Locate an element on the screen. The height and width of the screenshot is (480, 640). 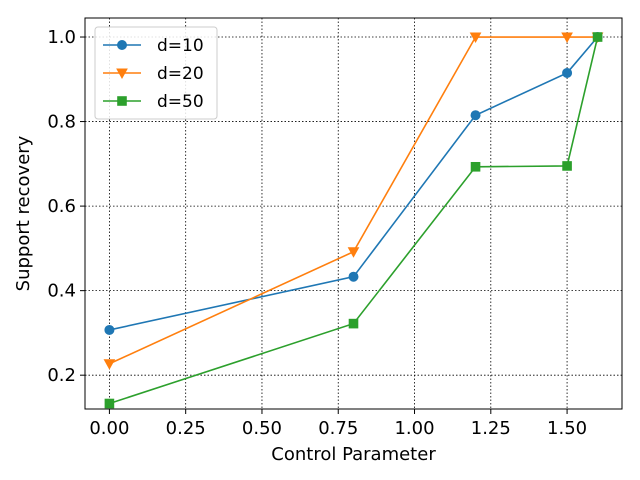
x-tick-label: 1.00 is located at coordinates (414, 428).